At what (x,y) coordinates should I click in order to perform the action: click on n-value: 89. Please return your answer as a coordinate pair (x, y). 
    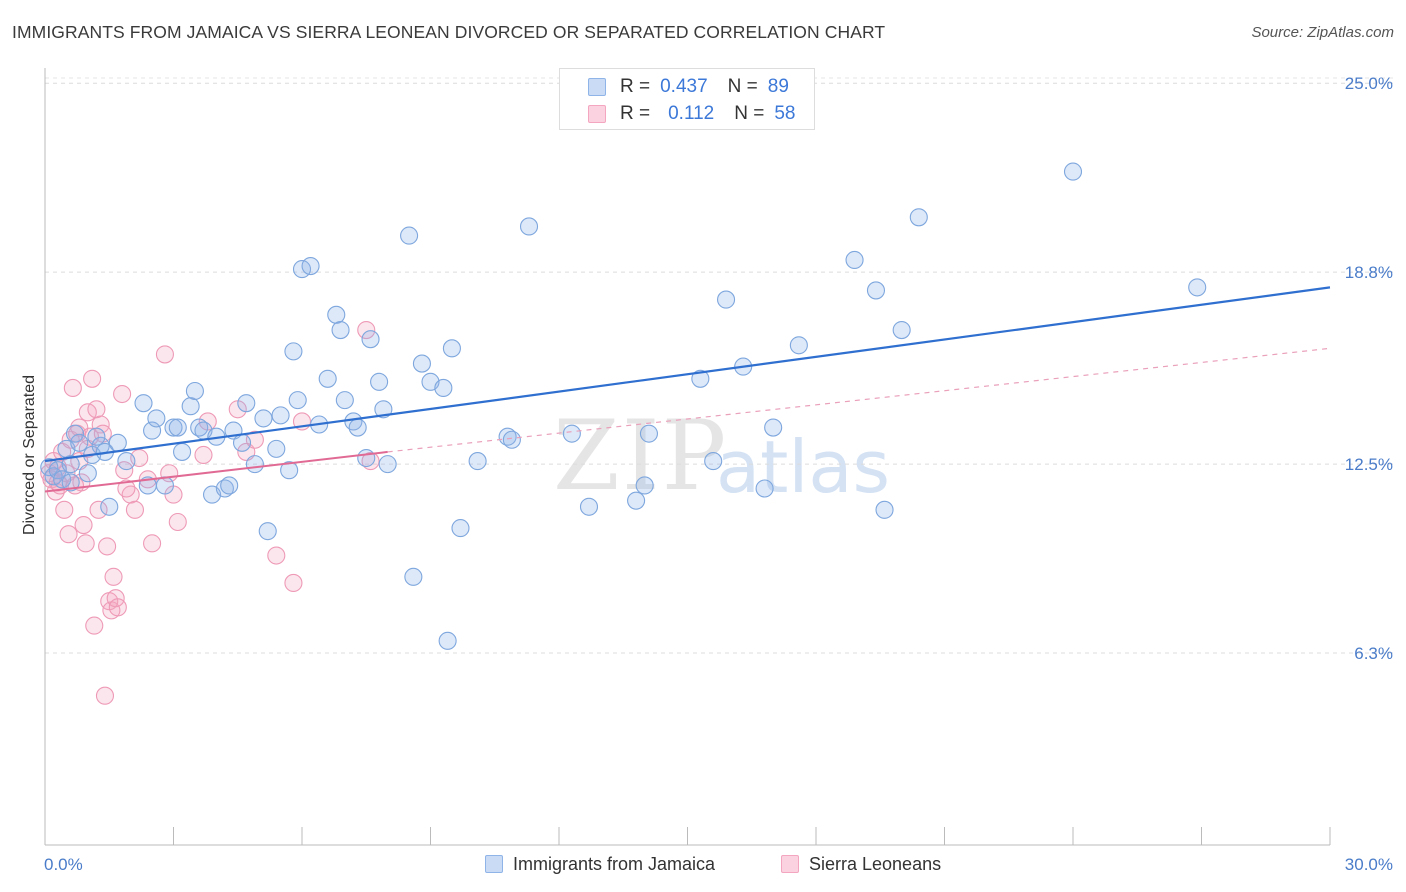
    Looking at the image, I should click on (778, 86).